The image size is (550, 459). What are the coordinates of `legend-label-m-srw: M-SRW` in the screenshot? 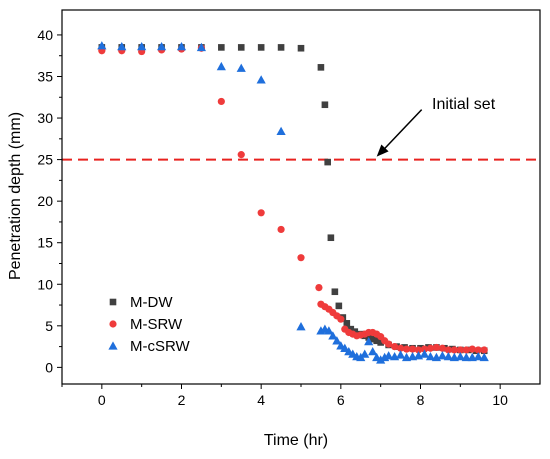 It's located at (156, 324).